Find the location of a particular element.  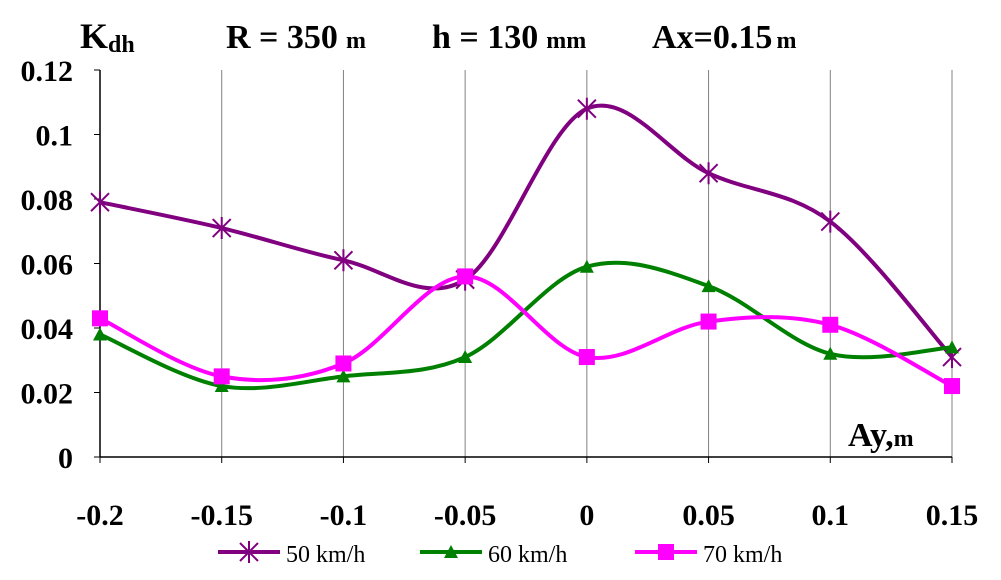

y-tick-label: 0 is located at coordinates (65, 458).